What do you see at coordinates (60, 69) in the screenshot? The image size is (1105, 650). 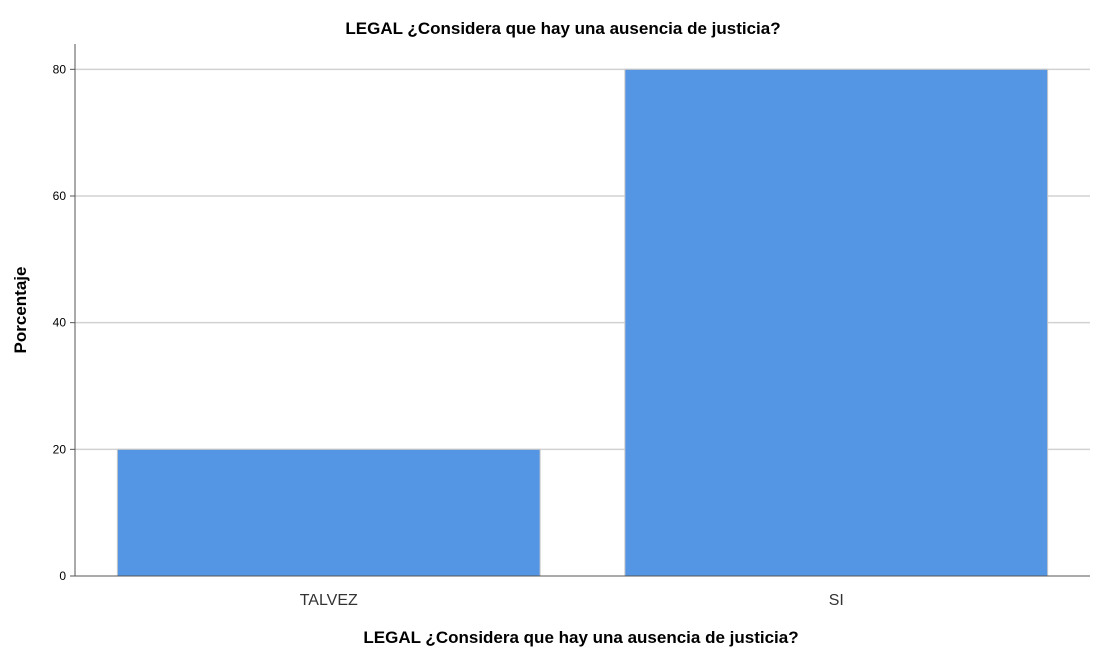 I see `y-tick-label: 80` at bounding box center [60, 69].